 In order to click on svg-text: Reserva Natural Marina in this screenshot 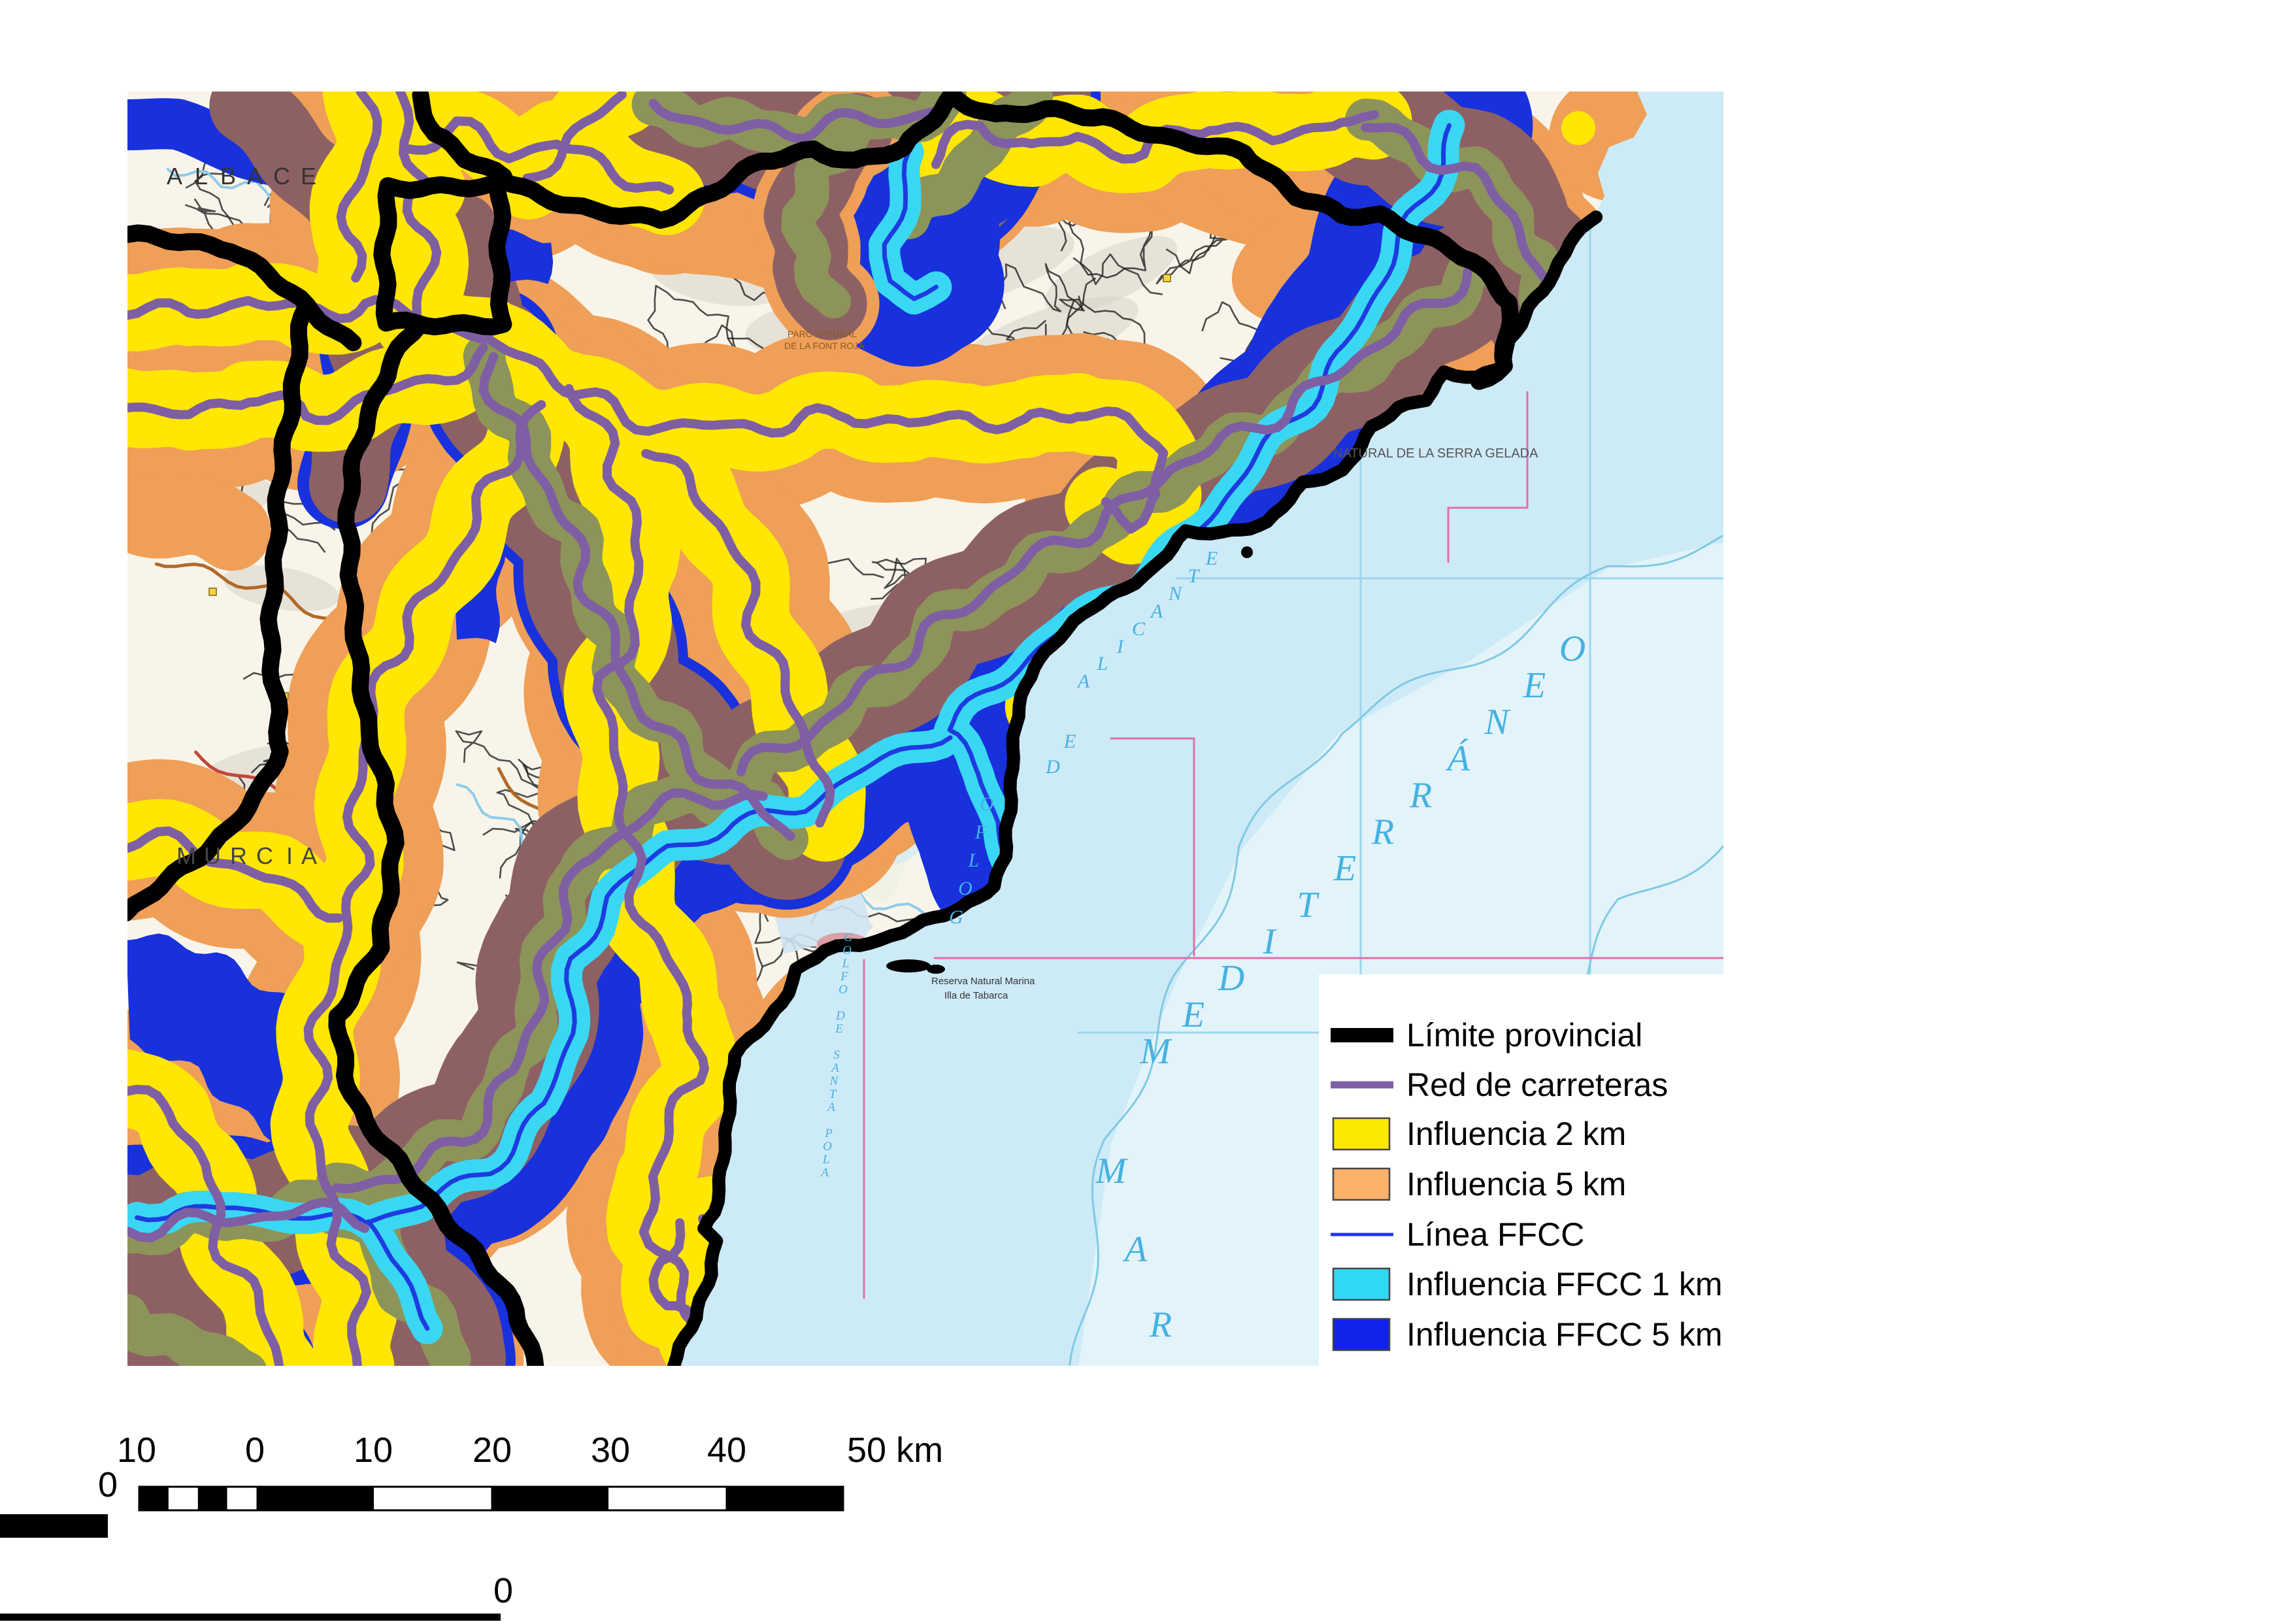, I will do `click(983, 981)`.